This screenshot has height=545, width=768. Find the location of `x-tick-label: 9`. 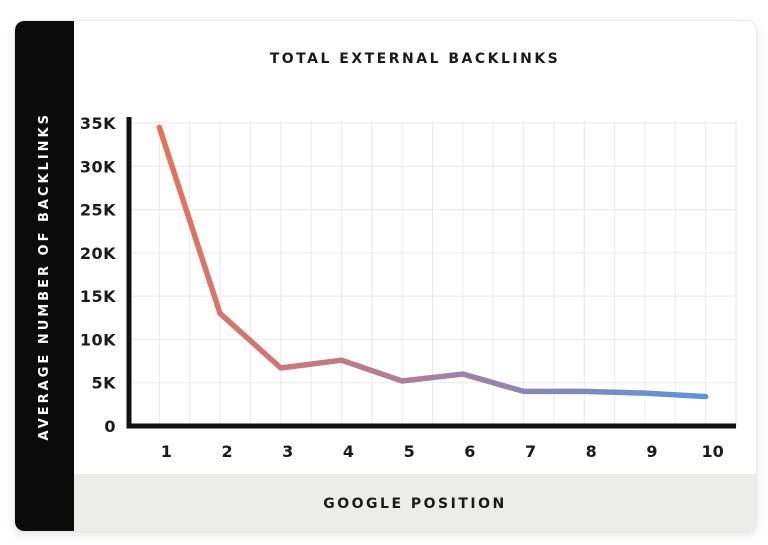

x-tick-label: 9 is located at coordinates (651, 451).